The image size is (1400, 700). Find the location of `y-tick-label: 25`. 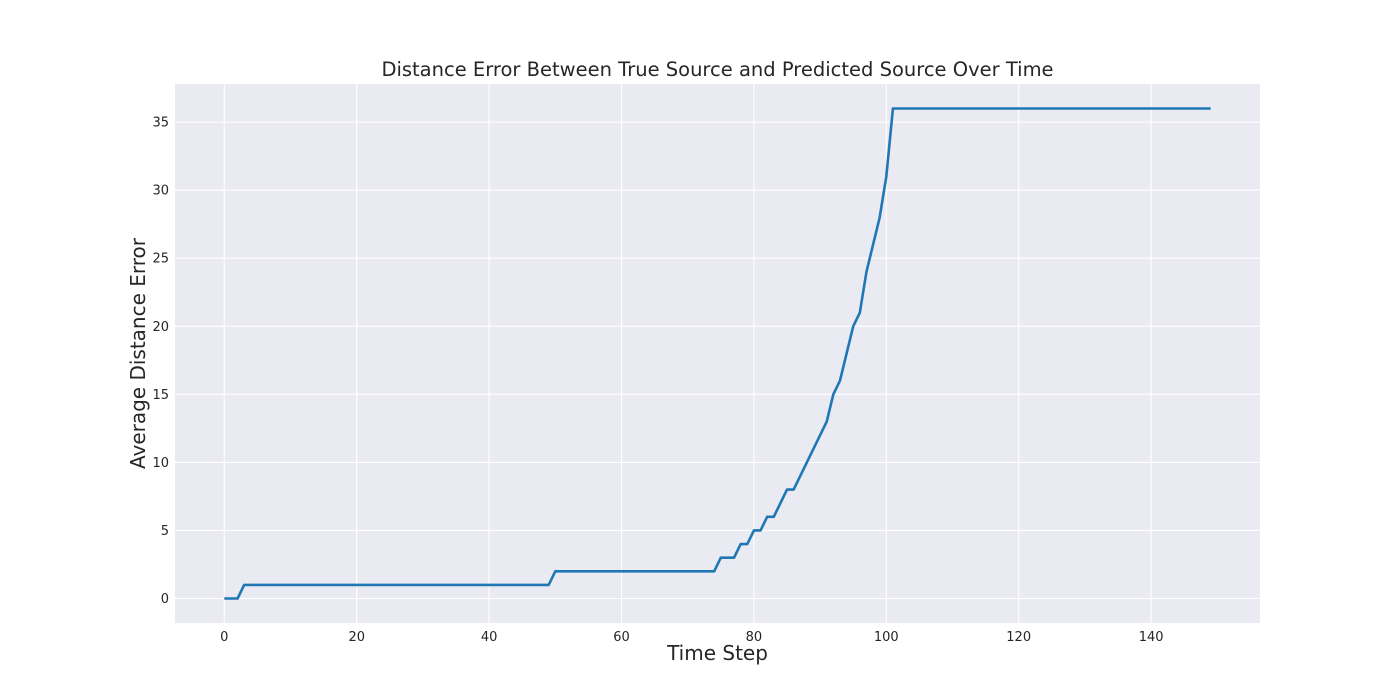

y-tick-label: 25 is located at coordinates (160, 259).